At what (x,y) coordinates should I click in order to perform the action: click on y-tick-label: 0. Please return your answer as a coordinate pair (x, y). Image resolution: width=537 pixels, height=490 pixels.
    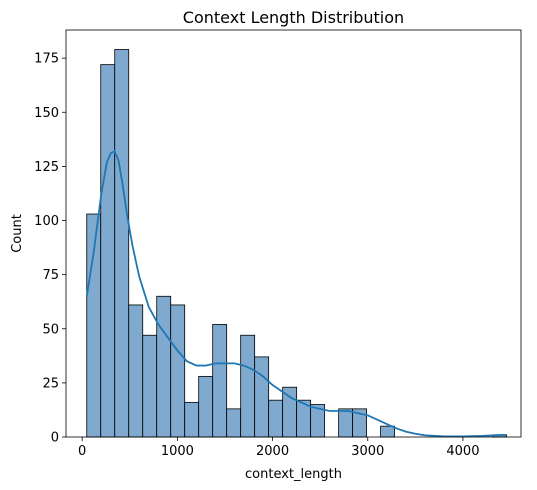
    Looking at the image, I should click on (55, 438).